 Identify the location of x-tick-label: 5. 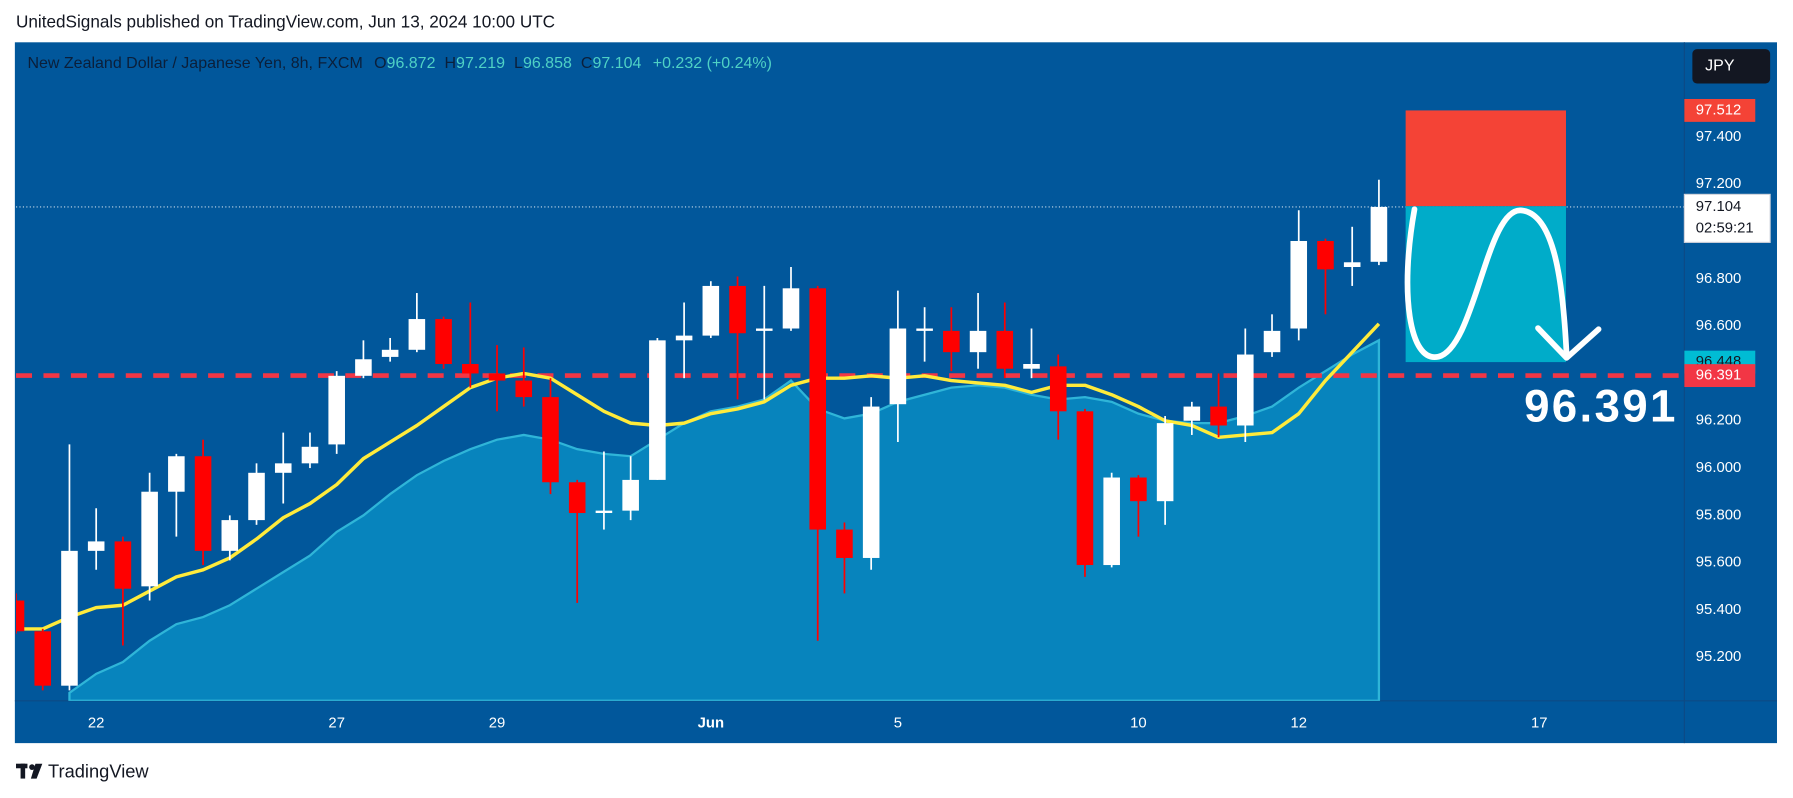
(898, 724).